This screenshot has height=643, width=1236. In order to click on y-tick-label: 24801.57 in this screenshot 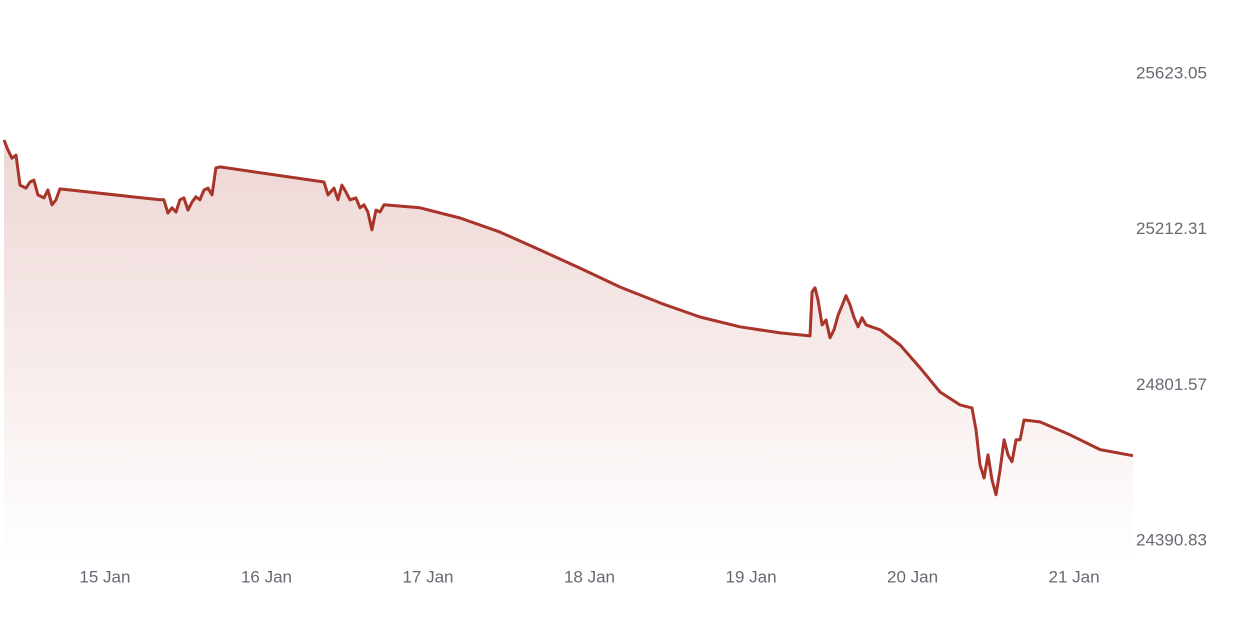, I will do `click(1171, 384)`.